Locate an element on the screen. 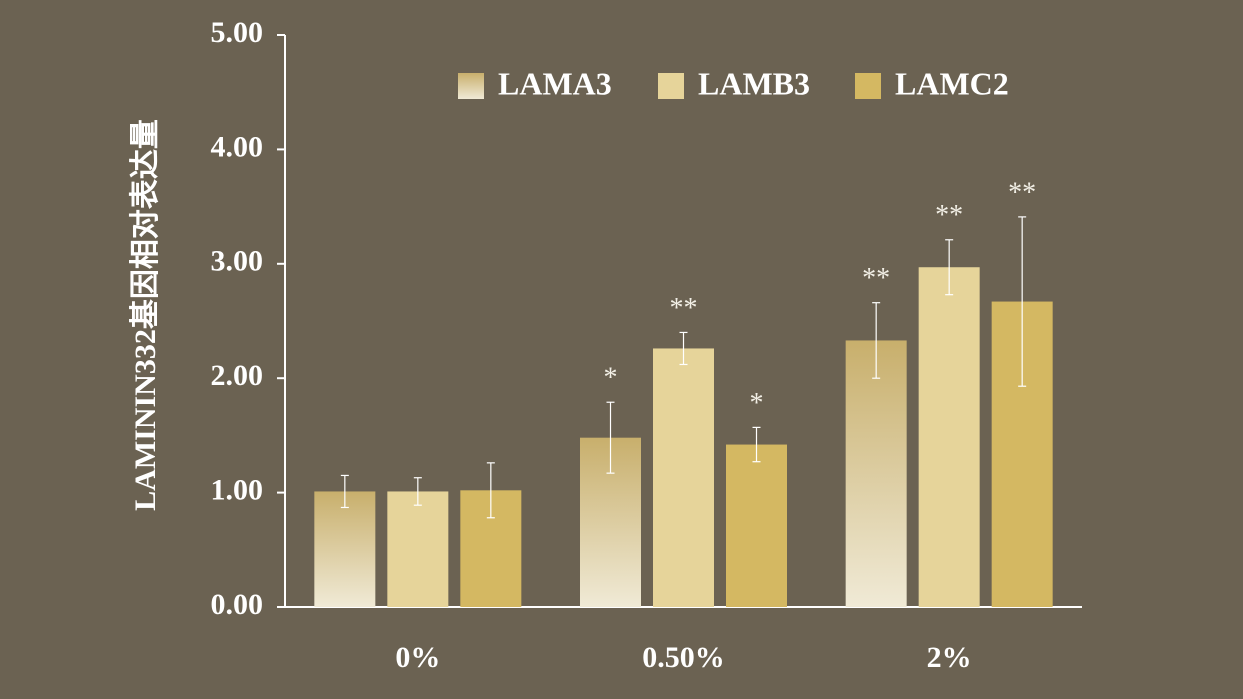 Image resolution: width=1243 pixels, height=699 pixels. legend-label: LAMC2 is located at coordinates (952, 83).